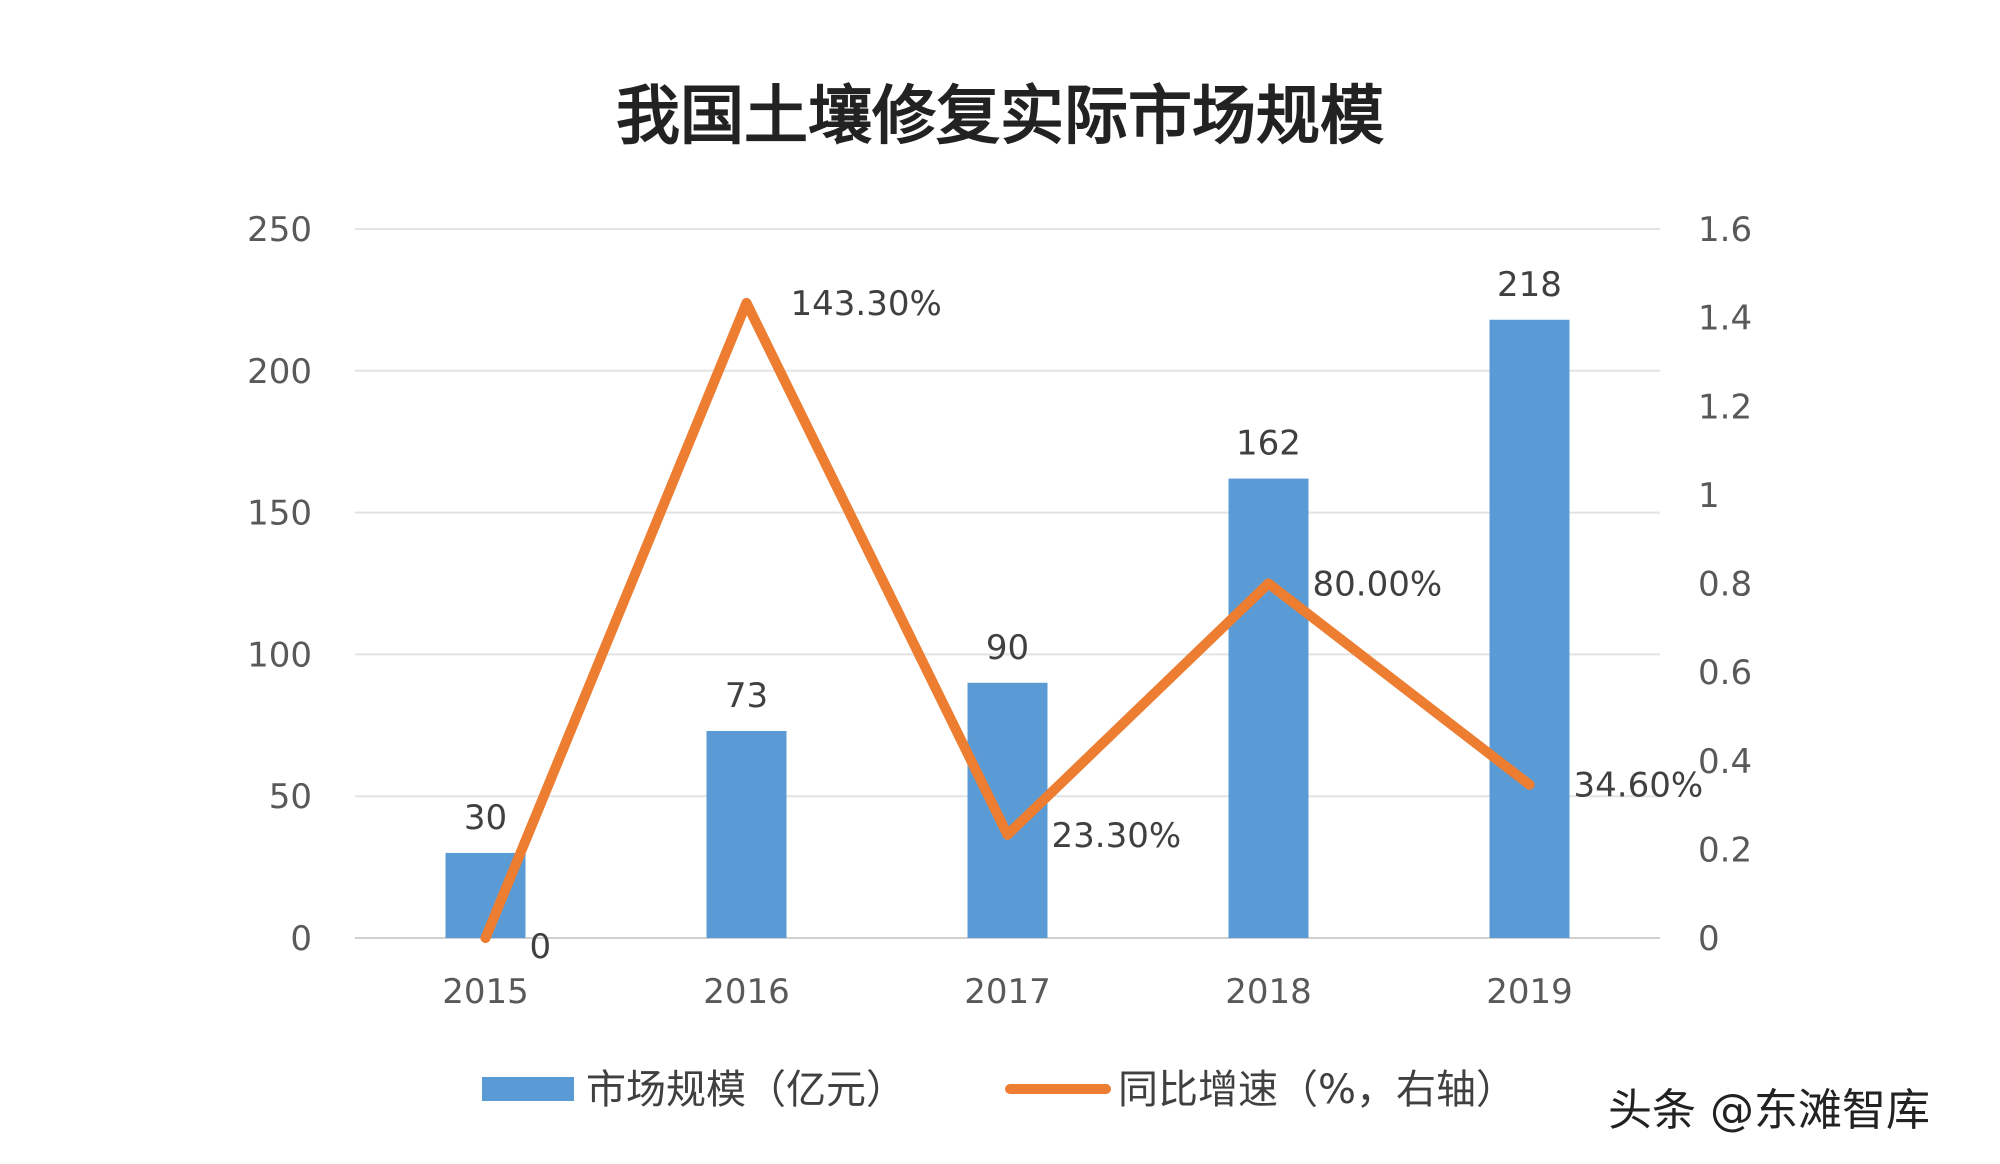 The image size is (2000, 1164). I want to click on left-tick-label: 200, so click(279, 372).